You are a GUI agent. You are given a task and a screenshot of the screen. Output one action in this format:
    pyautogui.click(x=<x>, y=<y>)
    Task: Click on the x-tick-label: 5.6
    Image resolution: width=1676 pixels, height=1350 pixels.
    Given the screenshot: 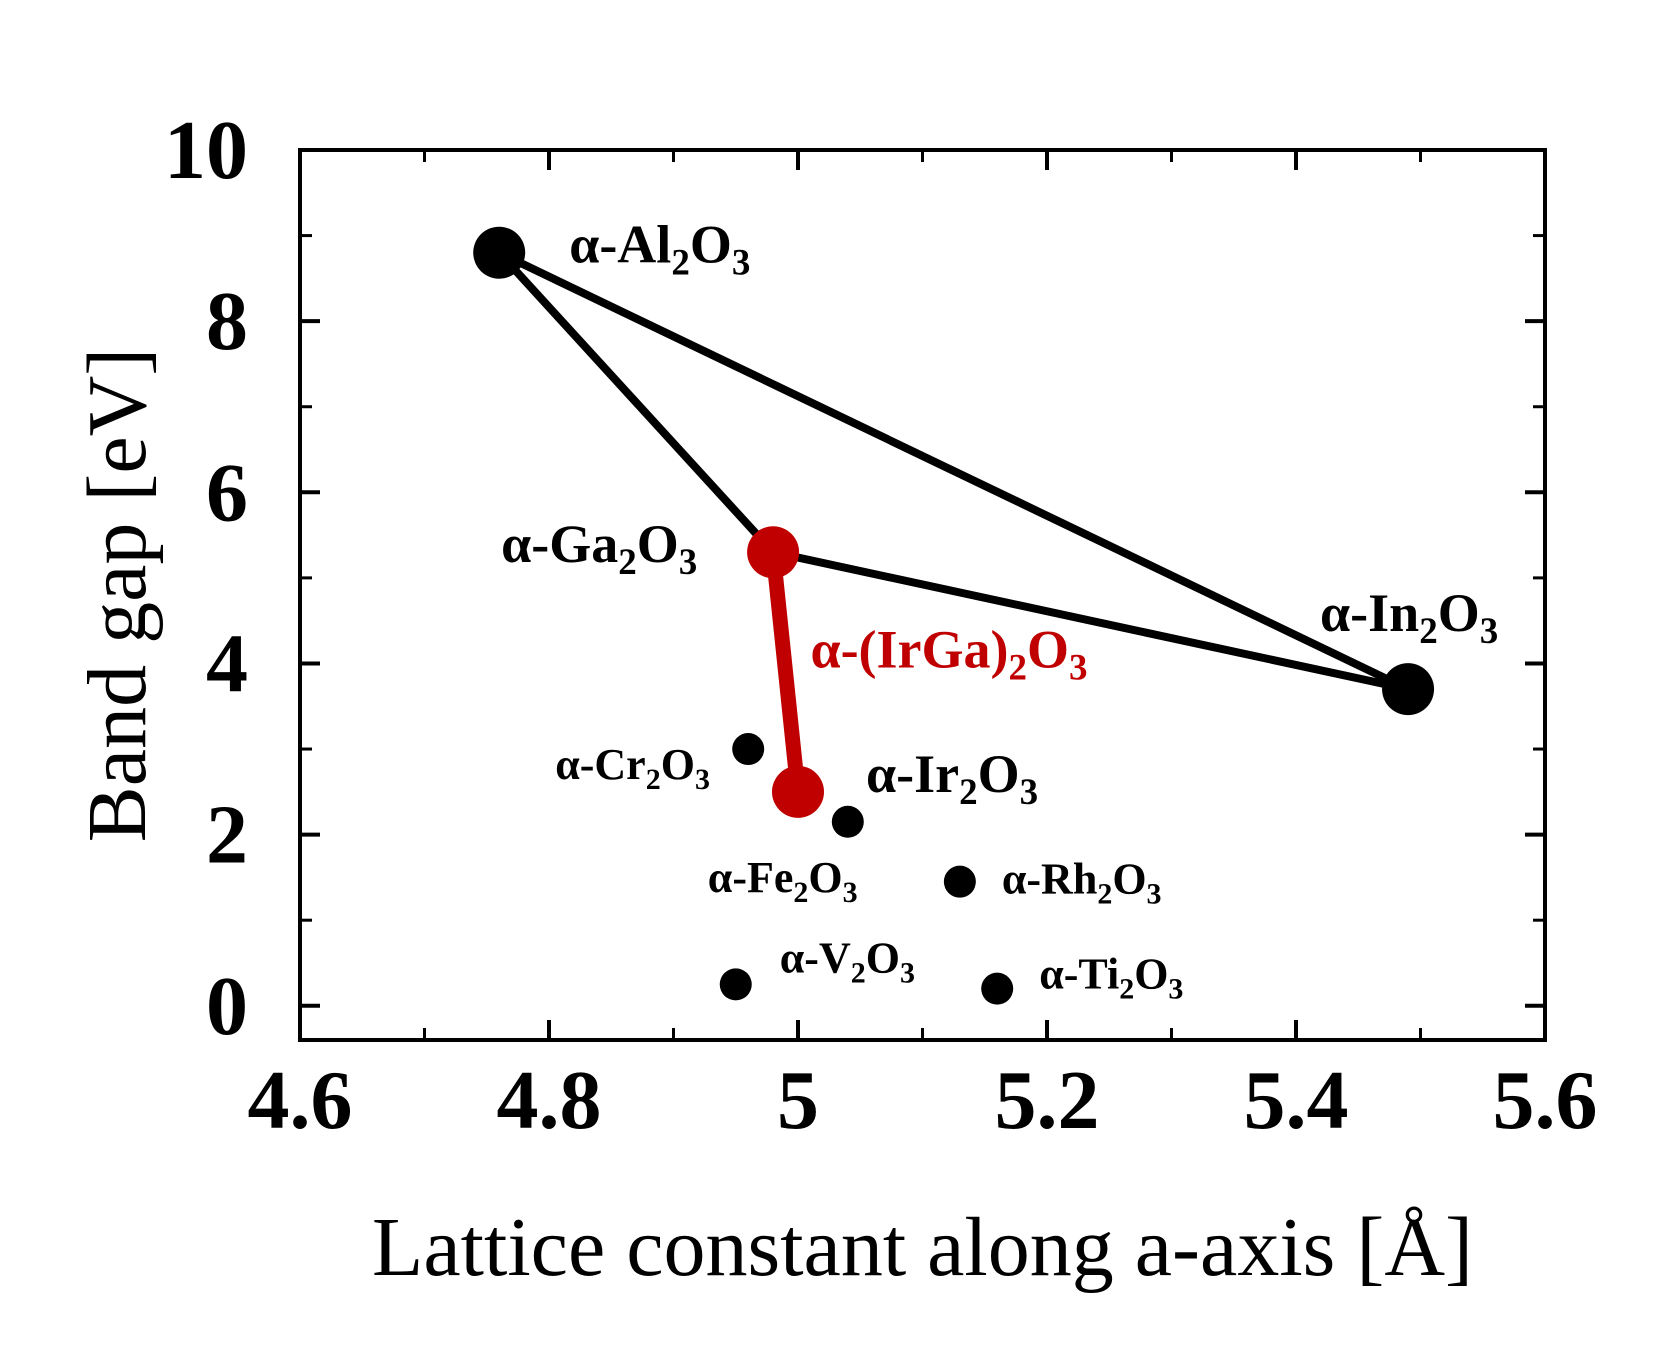 What is the action you would take?
    pyautogui.click(x=1545, y=1100)
    